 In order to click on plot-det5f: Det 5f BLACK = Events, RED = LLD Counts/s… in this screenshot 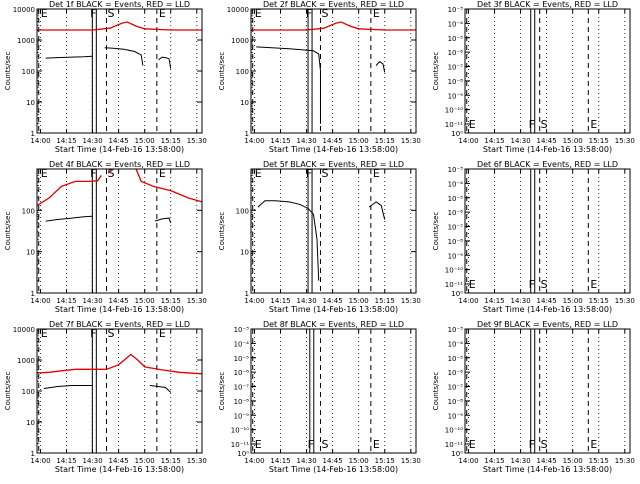, I will do `click(319, 237)`.